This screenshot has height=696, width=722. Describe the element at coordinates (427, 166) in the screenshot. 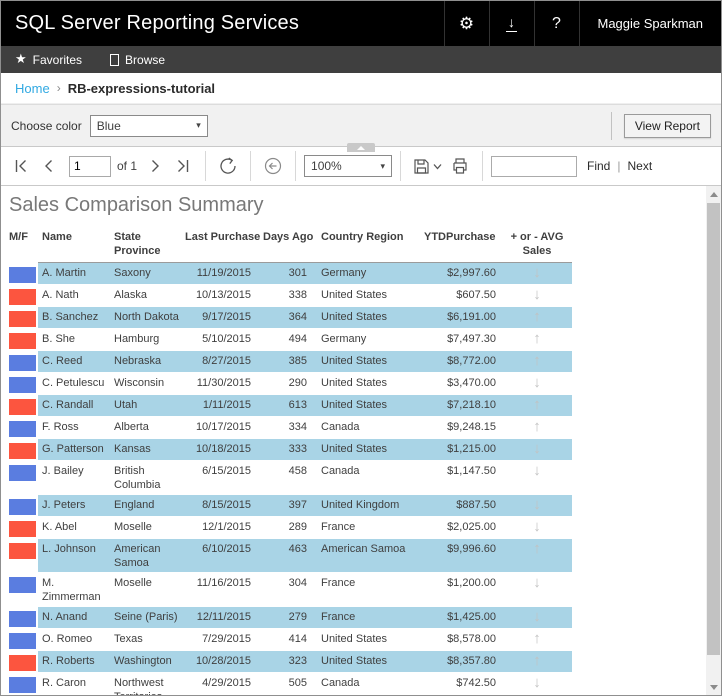

I see `export-button` at that location.